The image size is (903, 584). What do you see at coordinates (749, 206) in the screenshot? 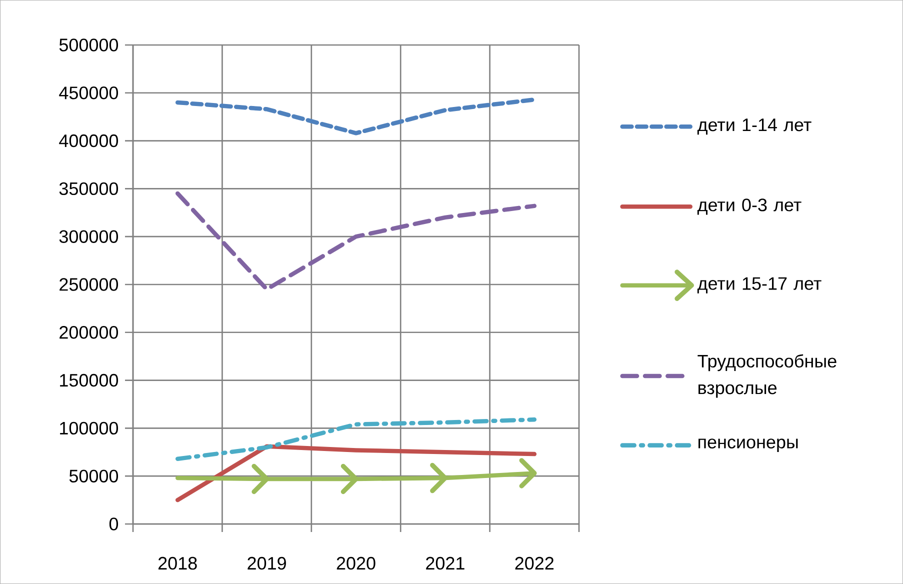
I see `legend-label: дети 0-3 лет` at bounding box center [749, 206].